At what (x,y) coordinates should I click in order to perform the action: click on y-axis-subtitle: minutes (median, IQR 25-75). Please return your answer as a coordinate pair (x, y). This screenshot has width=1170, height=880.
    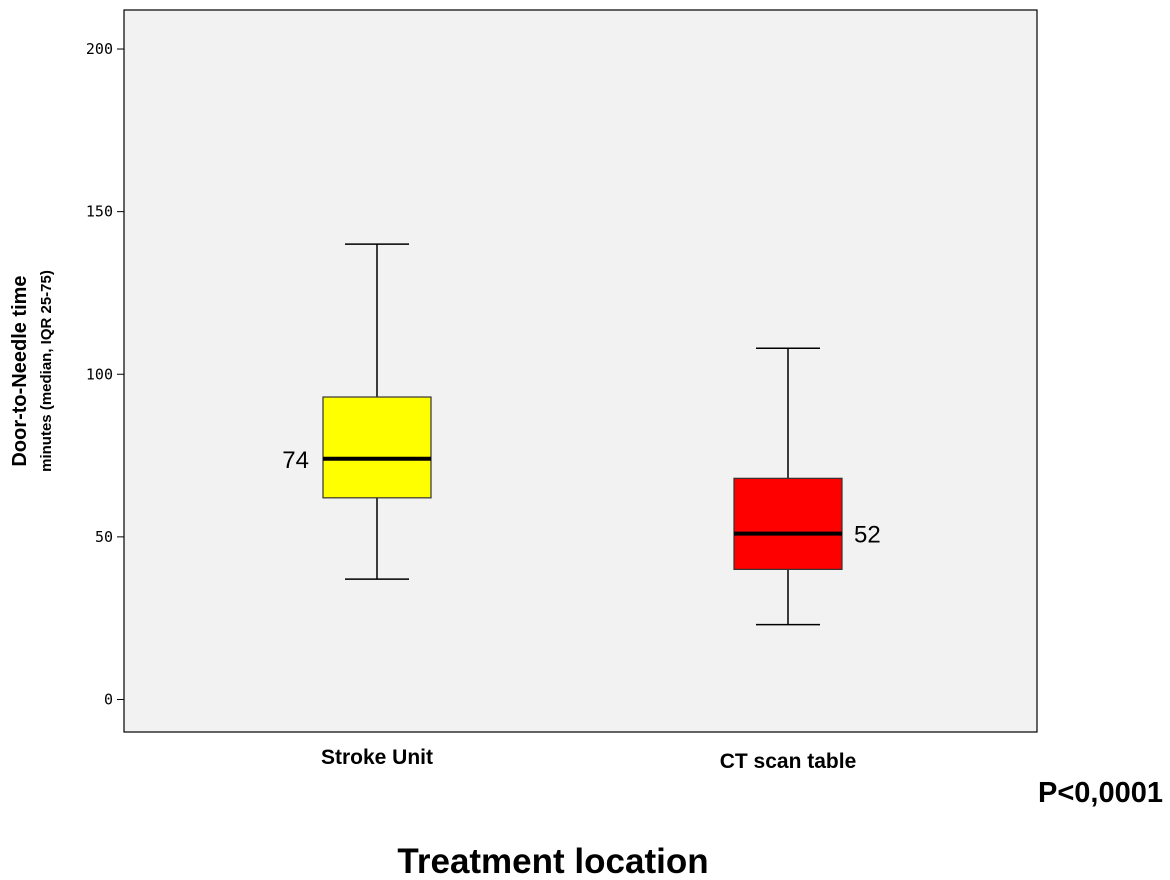
    Looking at the image, I should click on (46, 371).